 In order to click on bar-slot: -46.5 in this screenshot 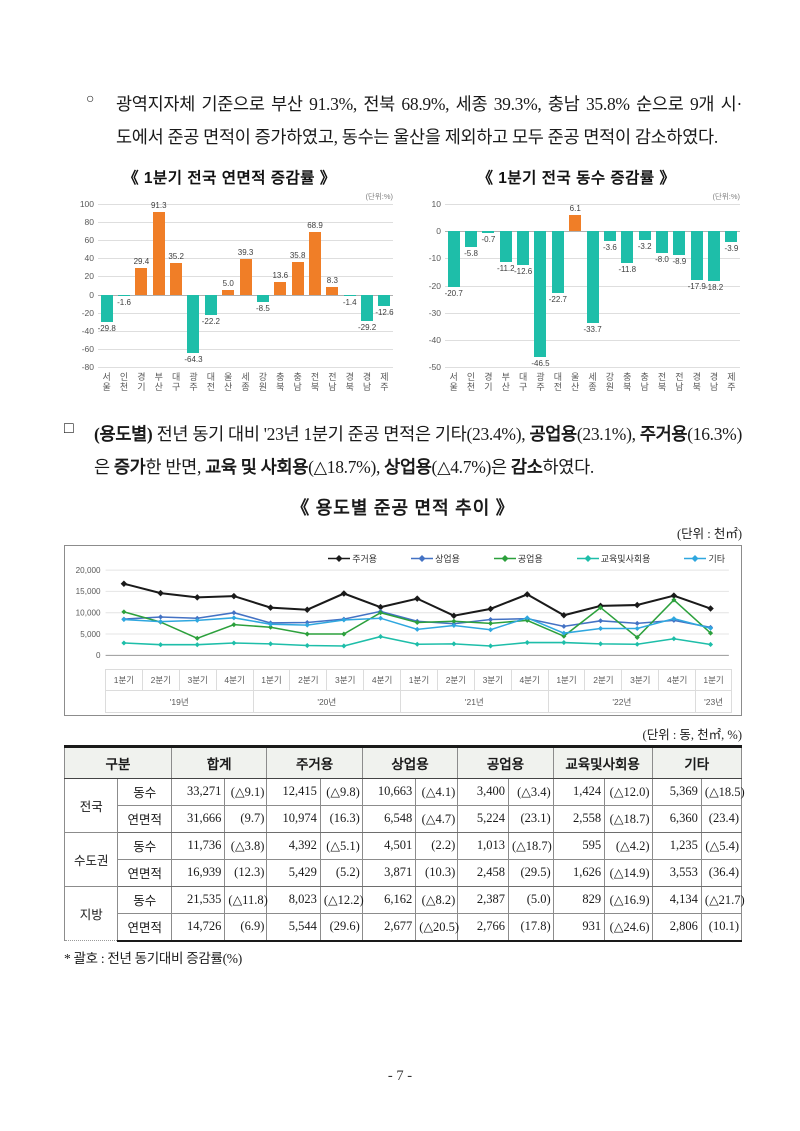, I will do `click(540, 286)`.